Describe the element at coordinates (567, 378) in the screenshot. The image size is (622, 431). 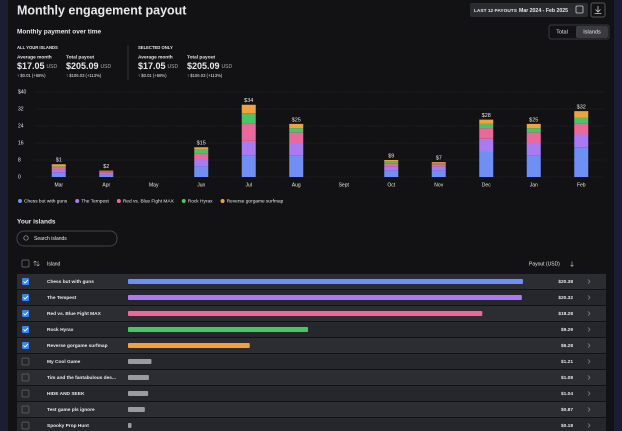
I see `payout-value: $1.08` at that location.